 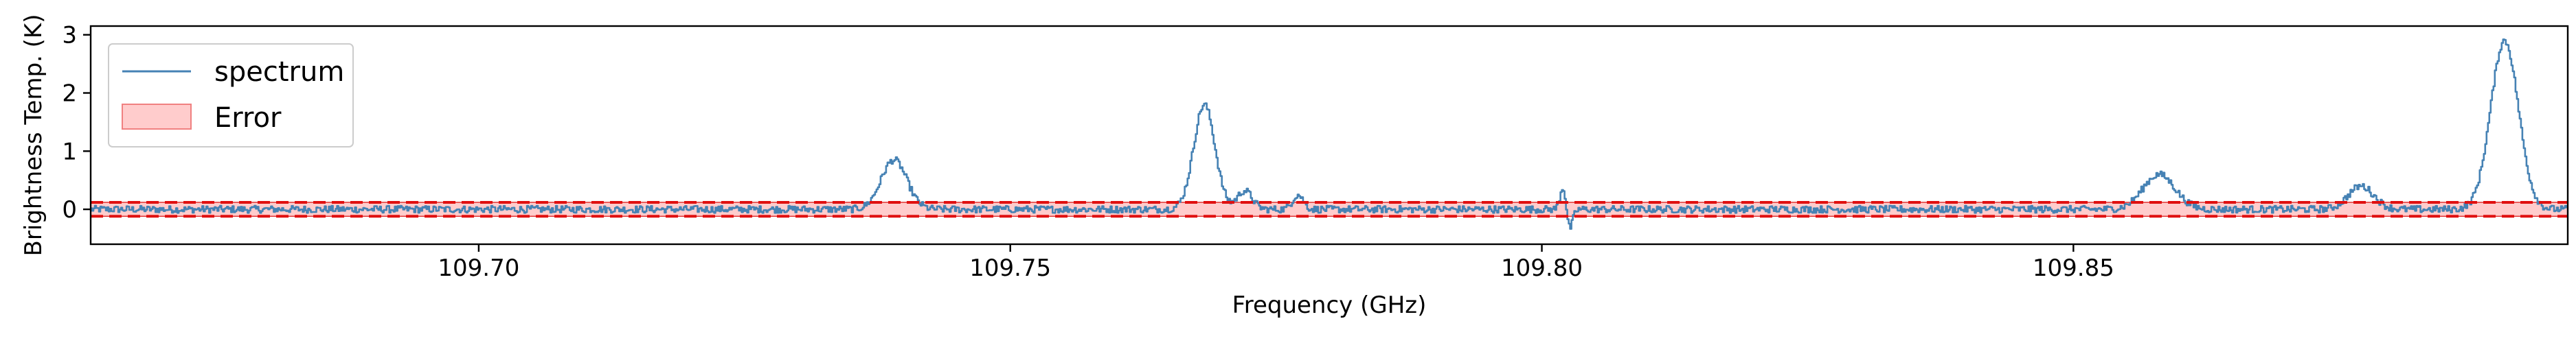 I want to click on y-tick-label: 0, so click(x=69, y=210).